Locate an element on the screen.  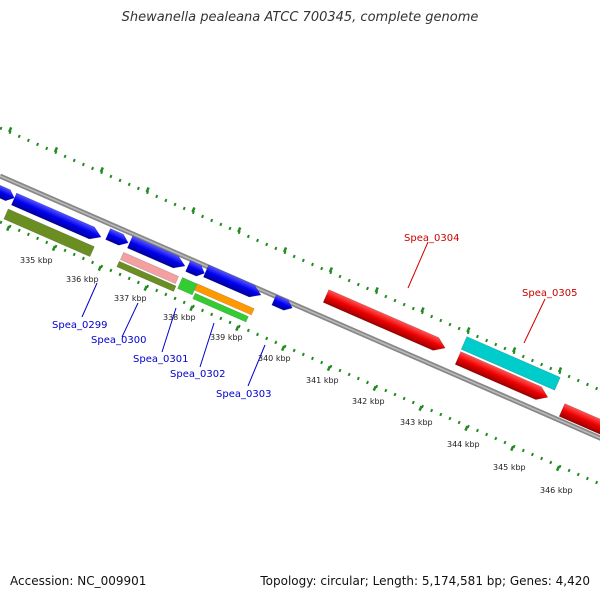
olive-feature-2-shape is located at coordinates (146, 276).